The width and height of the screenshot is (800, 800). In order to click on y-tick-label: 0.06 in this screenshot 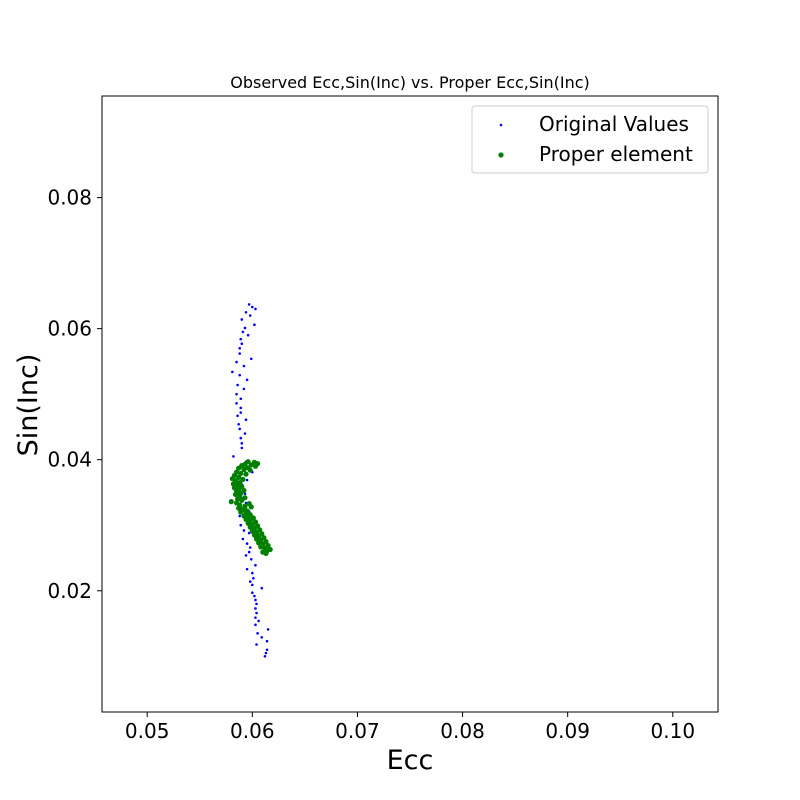, I will do `click(69, 329)`.